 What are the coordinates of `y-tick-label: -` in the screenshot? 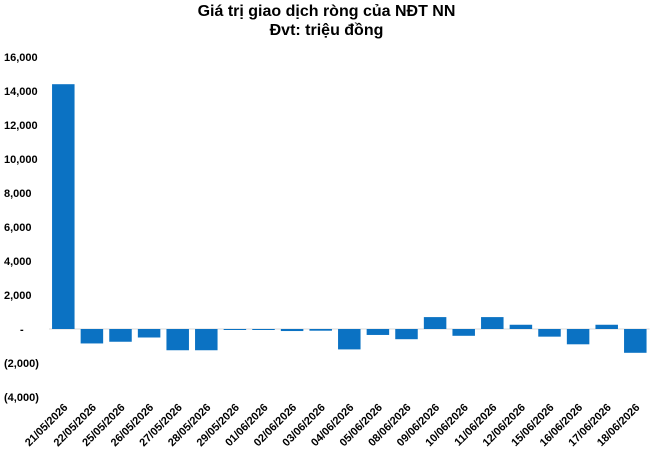 It's located at (22, 330).